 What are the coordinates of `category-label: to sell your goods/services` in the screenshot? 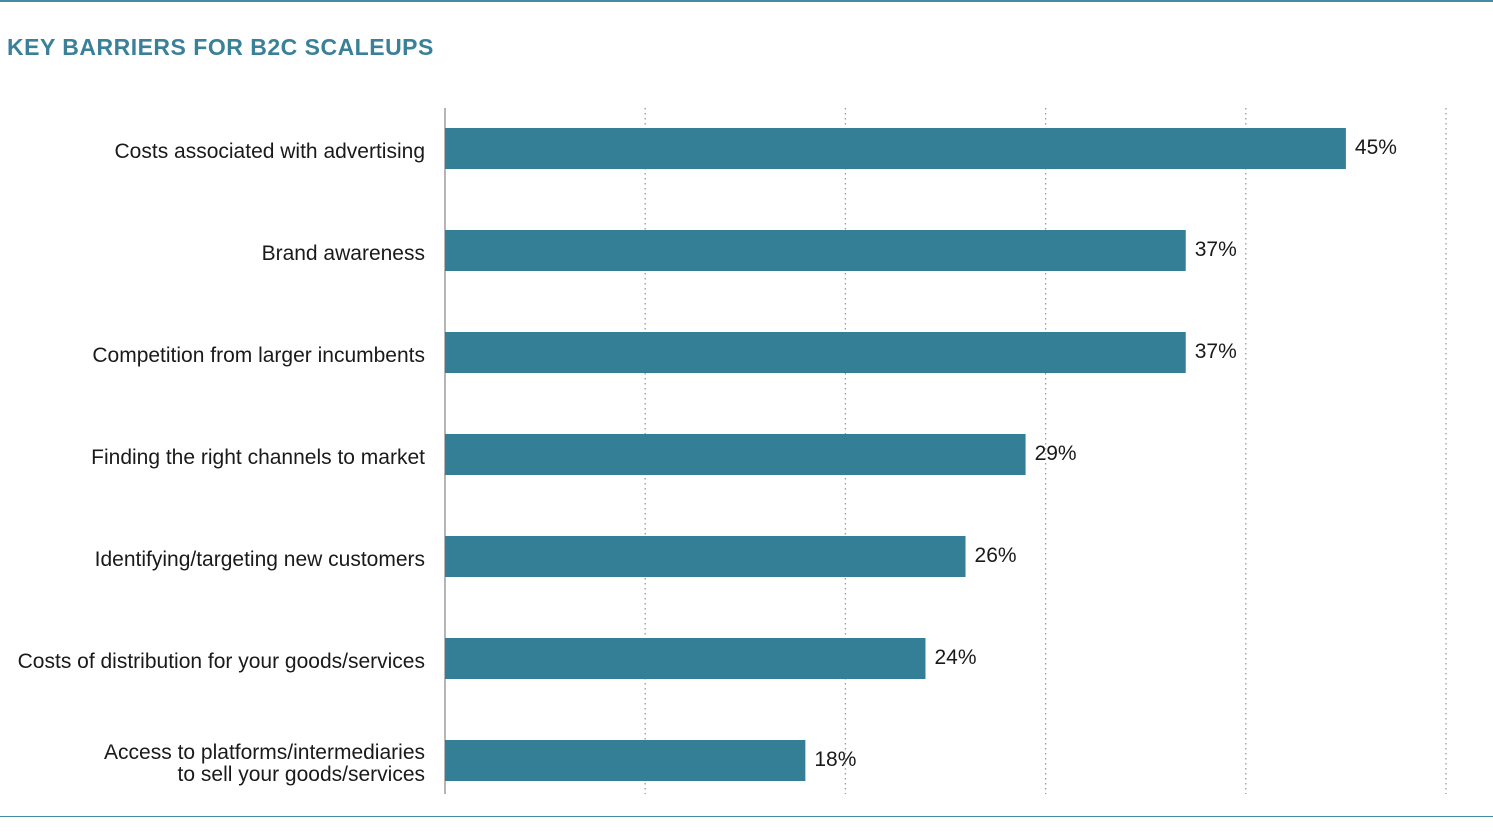 It's located at (301, 774).